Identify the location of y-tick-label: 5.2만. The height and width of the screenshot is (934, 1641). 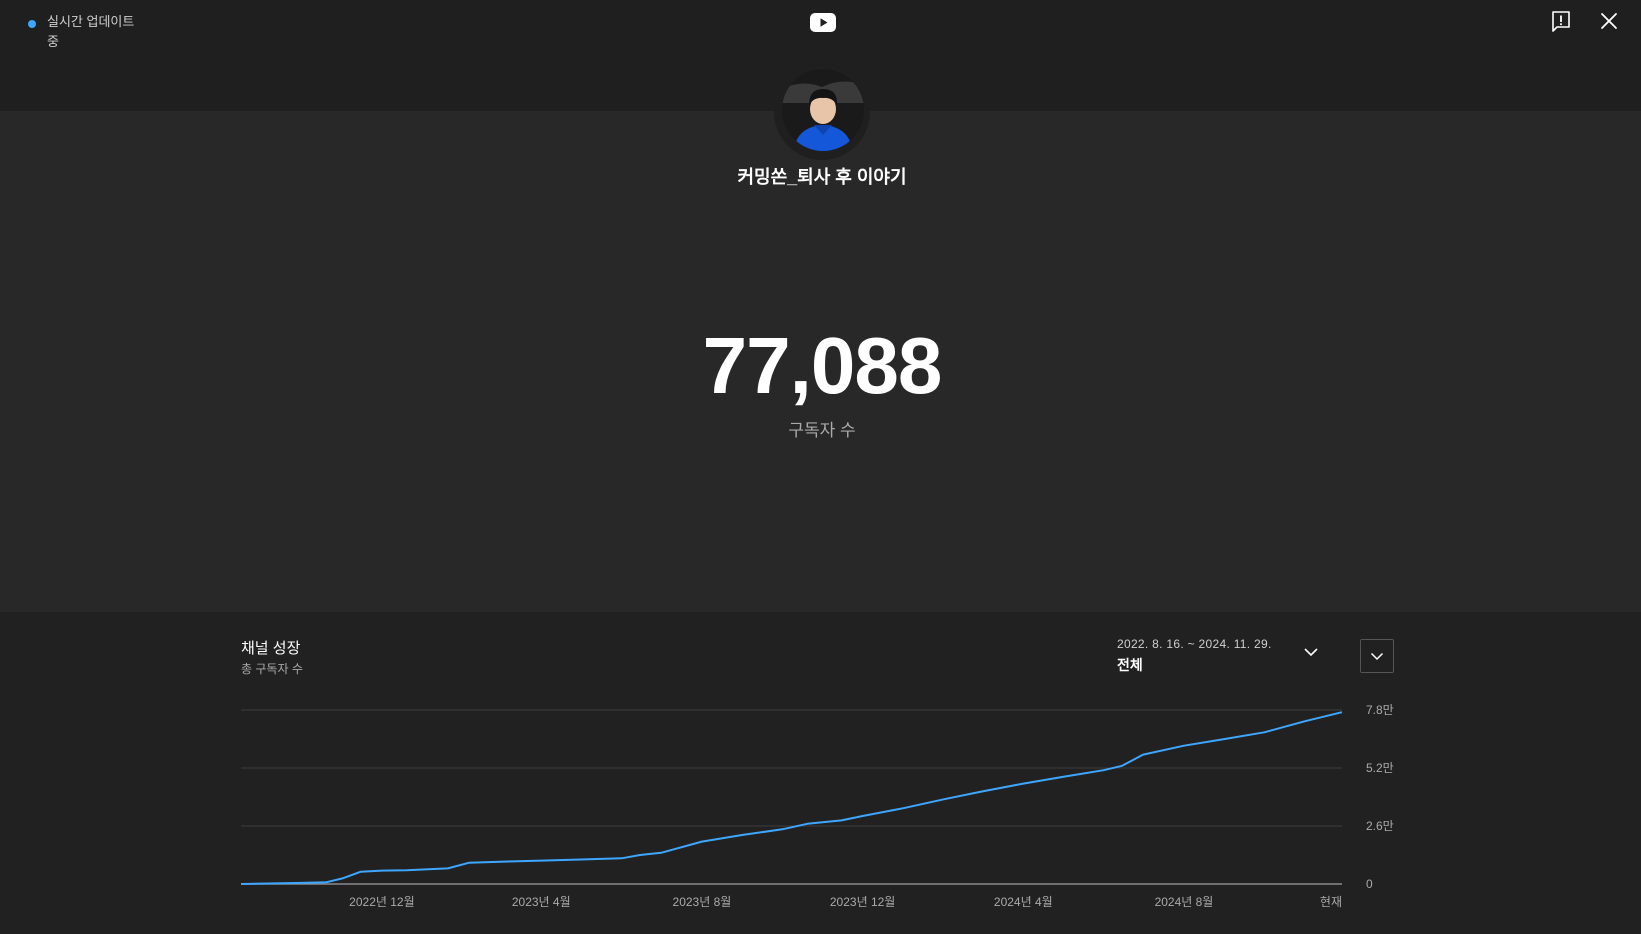
(1380, 768).